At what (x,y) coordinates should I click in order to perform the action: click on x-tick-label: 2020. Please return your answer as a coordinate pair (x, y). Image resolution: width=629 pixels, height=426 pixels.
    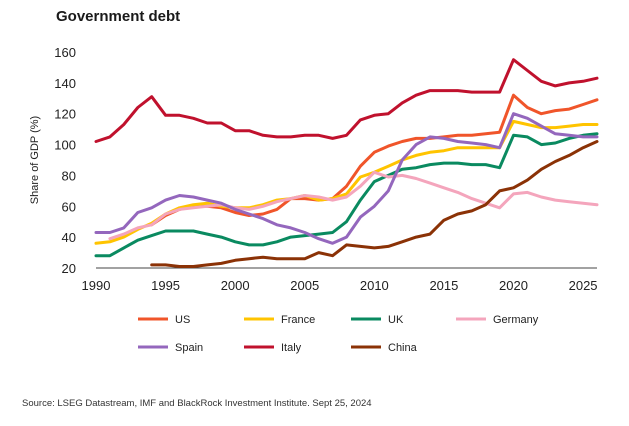
    Looking at the image, I should click on (513, 285).